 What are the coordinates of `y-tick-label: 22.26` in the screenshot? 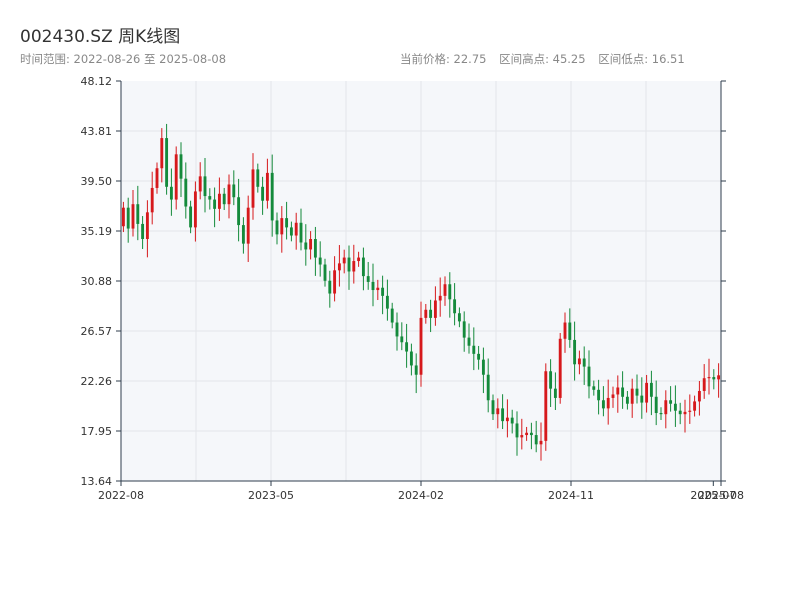 It's located at (97, 381).